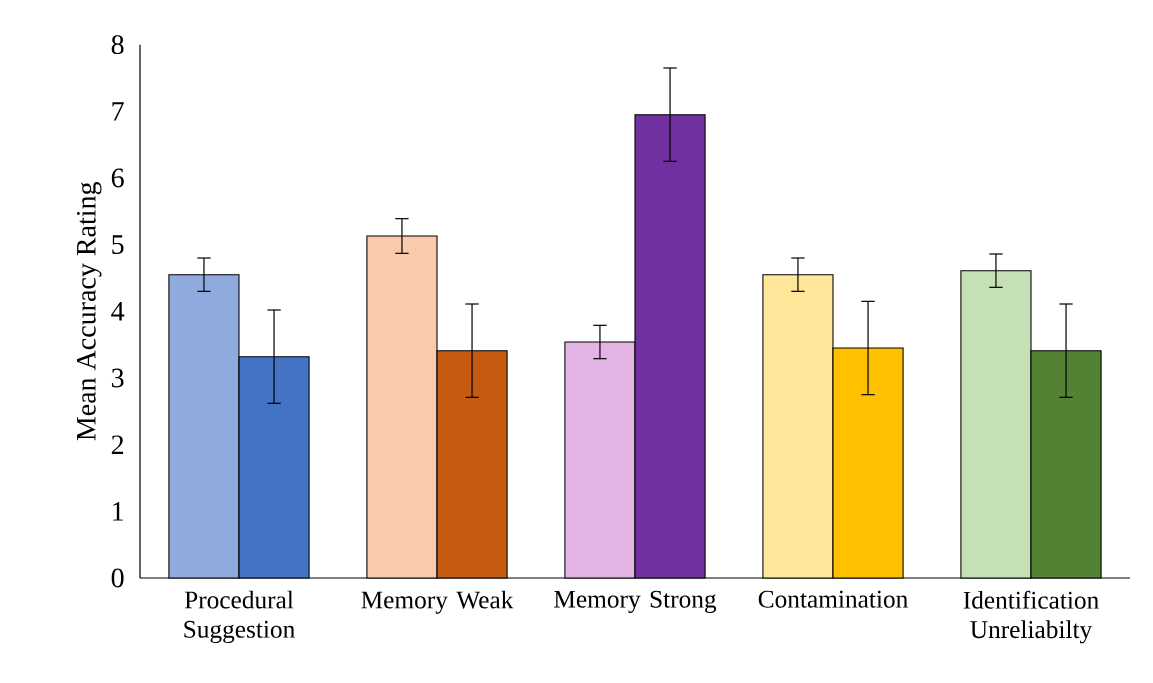 This screenshot has width=1153, height=683. Describe the element at coordinates (1031, 617) in the screenshot. I see `x-tick-label: Identification Unreliabilty` at that location.